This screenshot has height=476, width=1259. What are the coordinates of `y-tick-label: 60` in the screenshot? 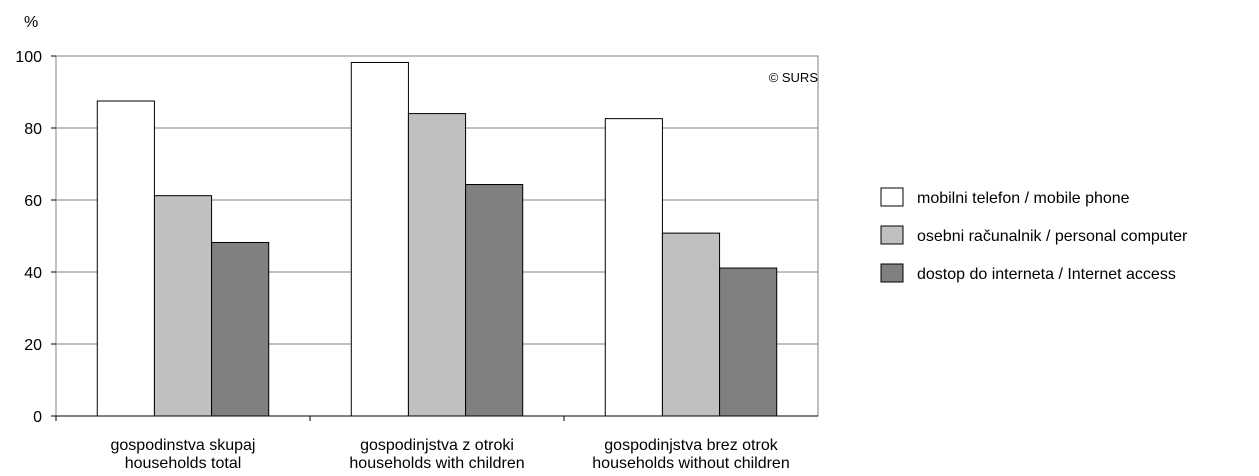 It's located at (33, 201).